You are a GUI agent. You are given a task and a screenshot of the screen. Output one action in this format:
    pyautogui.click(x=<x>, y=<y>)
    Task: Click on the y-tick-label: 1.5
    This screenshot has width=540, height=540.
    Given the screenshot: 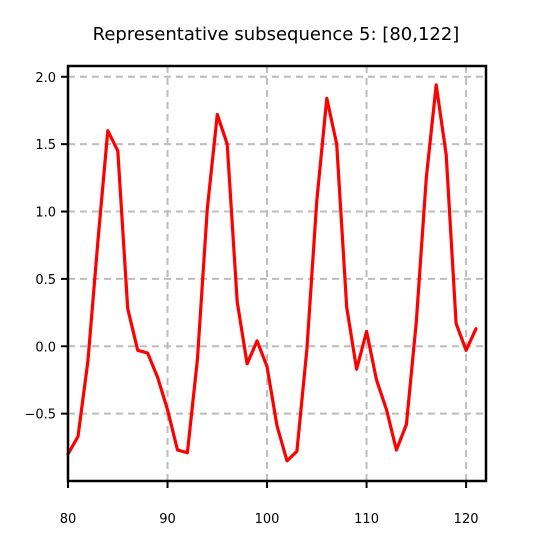 What is the action you would take?
    pyautogui.click(x=45, y=145)
    